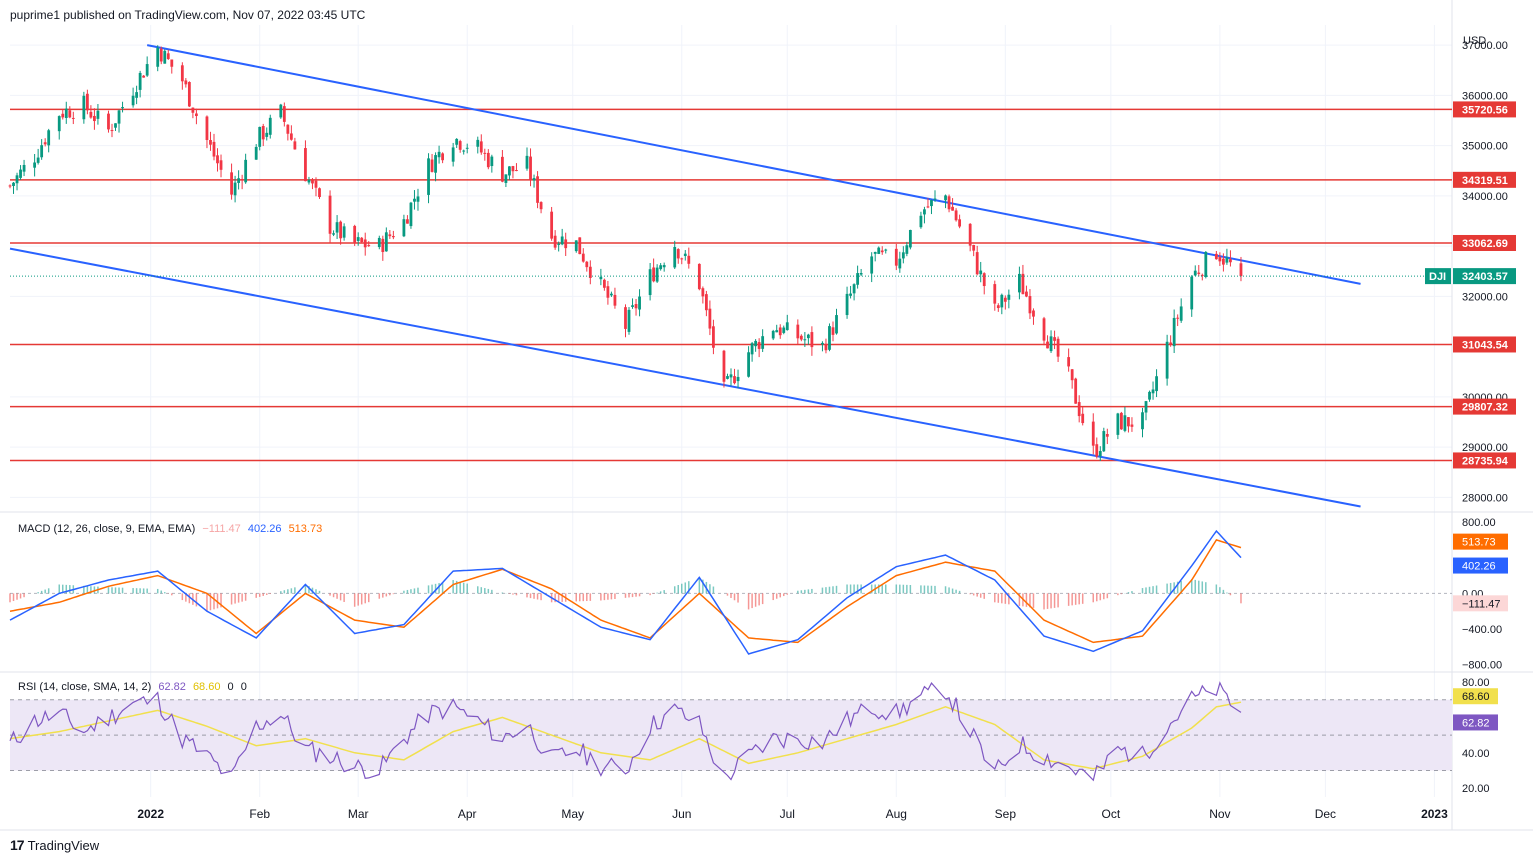 This screenshot has height=863, width=1533. I want to click on rsi-extra-value-2: 0, so click(243, 687).